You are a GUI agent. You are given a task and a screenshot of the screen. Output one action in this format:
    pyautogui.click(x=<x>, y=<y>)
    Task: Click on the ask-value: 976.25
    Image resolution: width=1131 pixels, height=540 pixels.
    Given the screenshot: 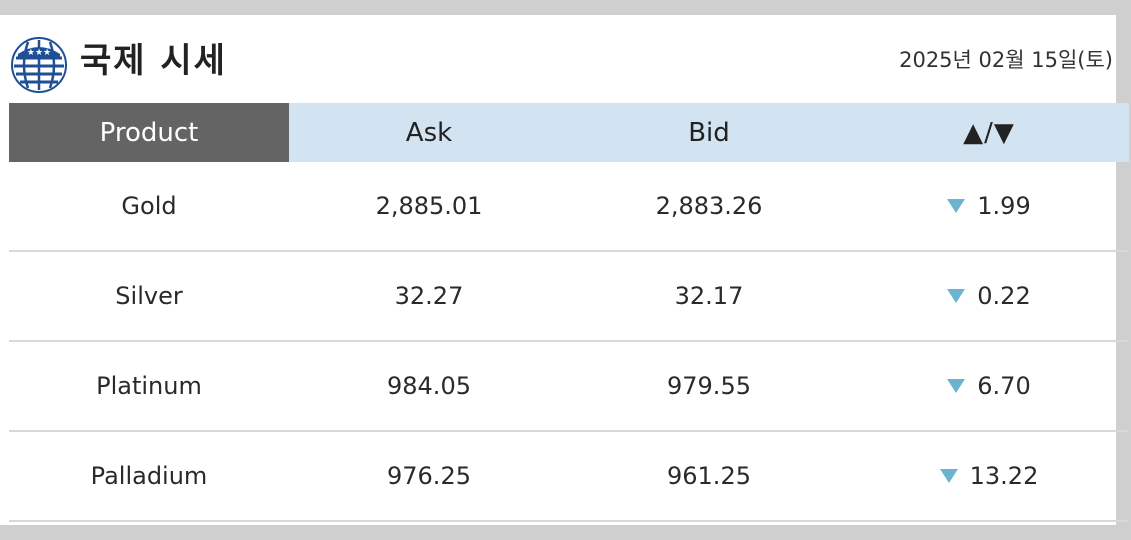 What is the action you would take?
    pyautogui.click(x=429, y=476)
    